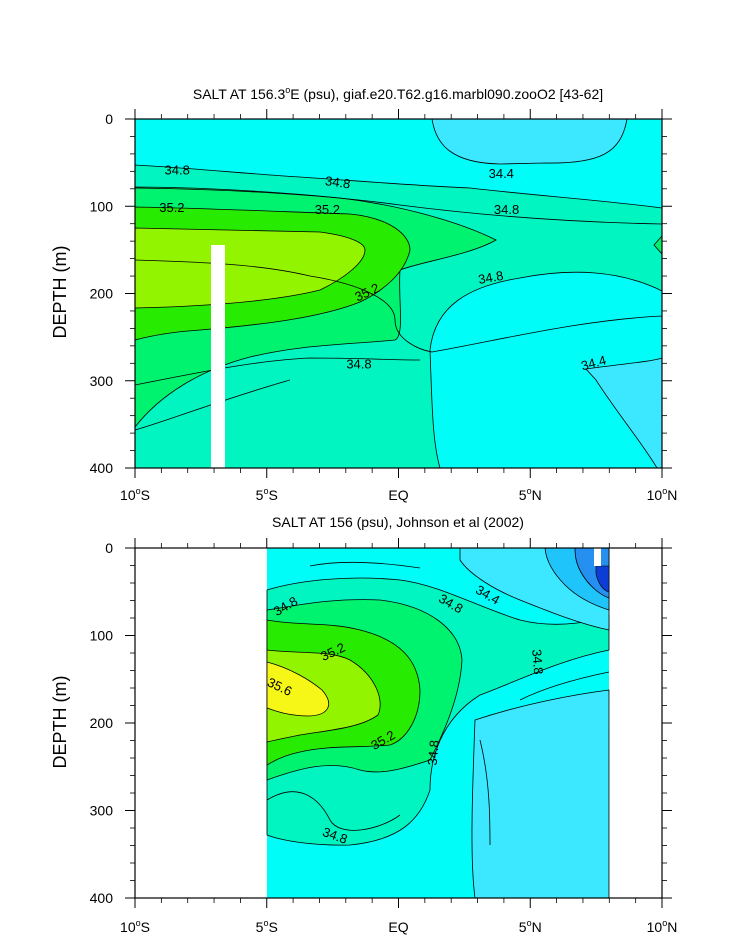 This screenshot has height=945, width=733. Describe the element at coordinates (109, 119) in the screenshot. I see `p1-ytick-label: 0` at that location.